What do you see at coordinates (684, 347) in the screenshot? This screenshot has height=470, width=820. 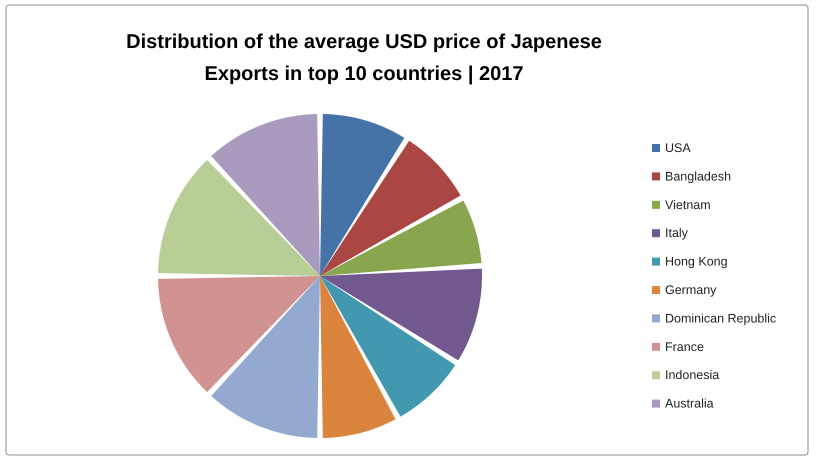 I see `legend-label: France` at bounding box center [684, 347].